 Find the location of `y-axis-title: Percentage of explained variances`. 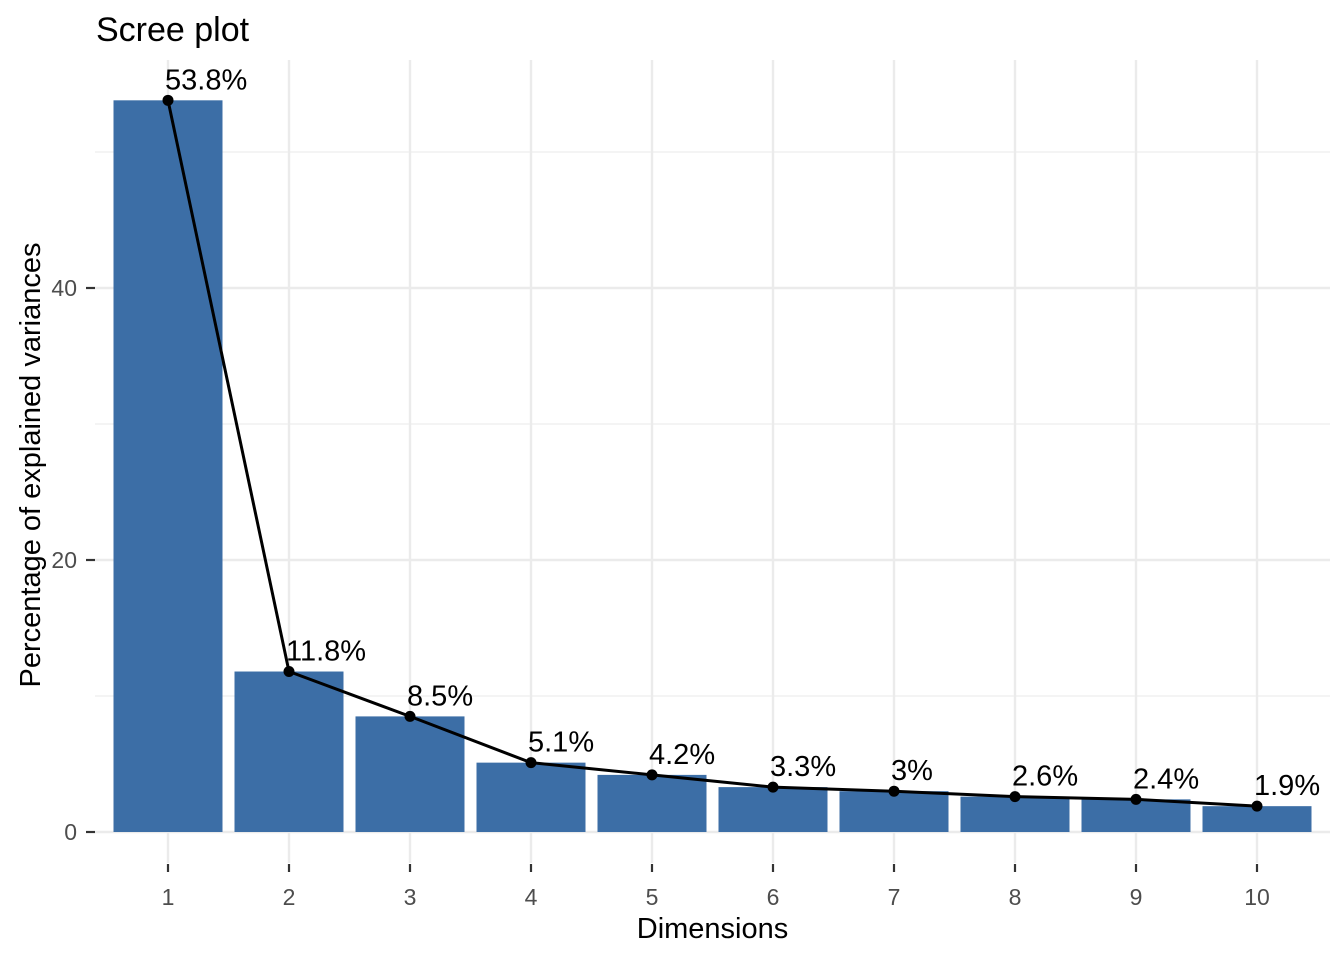

y-axis-title: Percentage of explained variances is located at coordinates (31, 465).